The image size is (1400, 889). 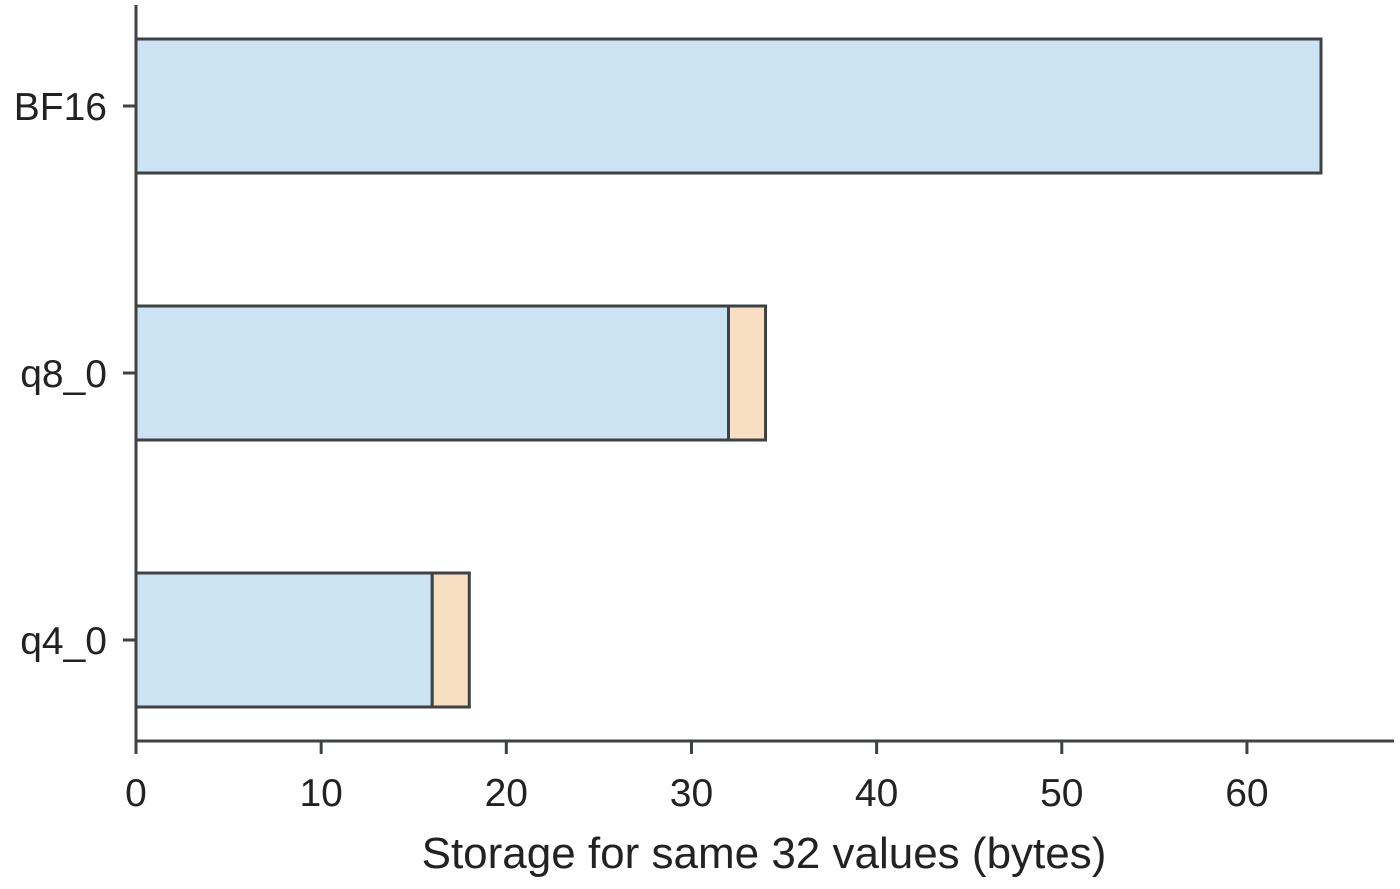 I want to click on y-tick-label-q4_0: q4_0, so click(x=63, y=641).